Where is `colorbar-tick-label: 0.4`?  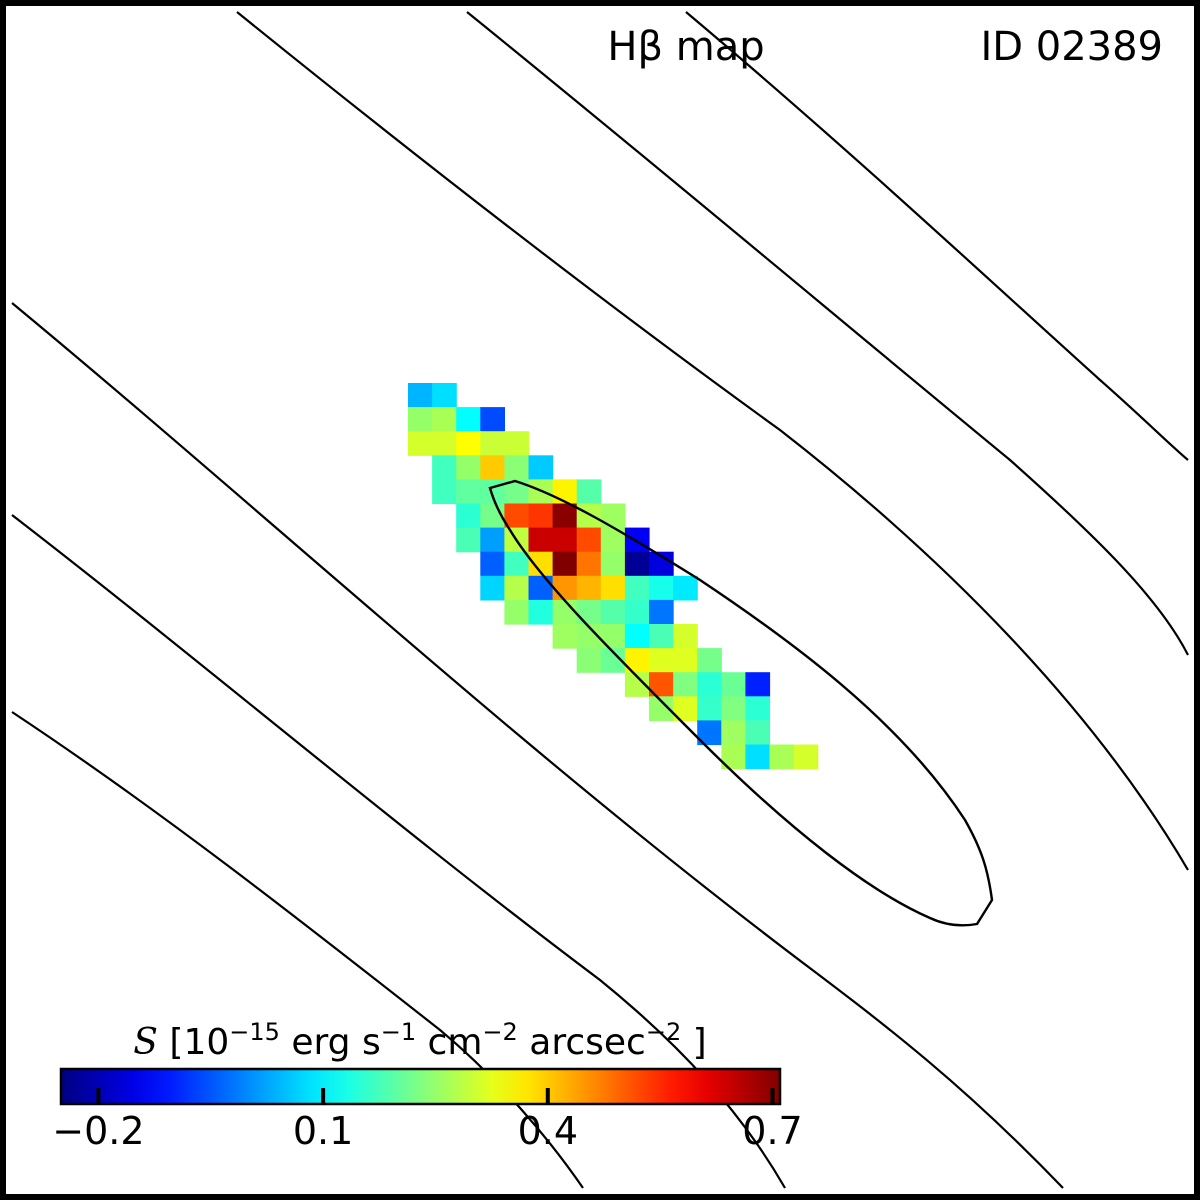
colorbar-tick-label: 0.4 is located at coordinates (548, 1131).